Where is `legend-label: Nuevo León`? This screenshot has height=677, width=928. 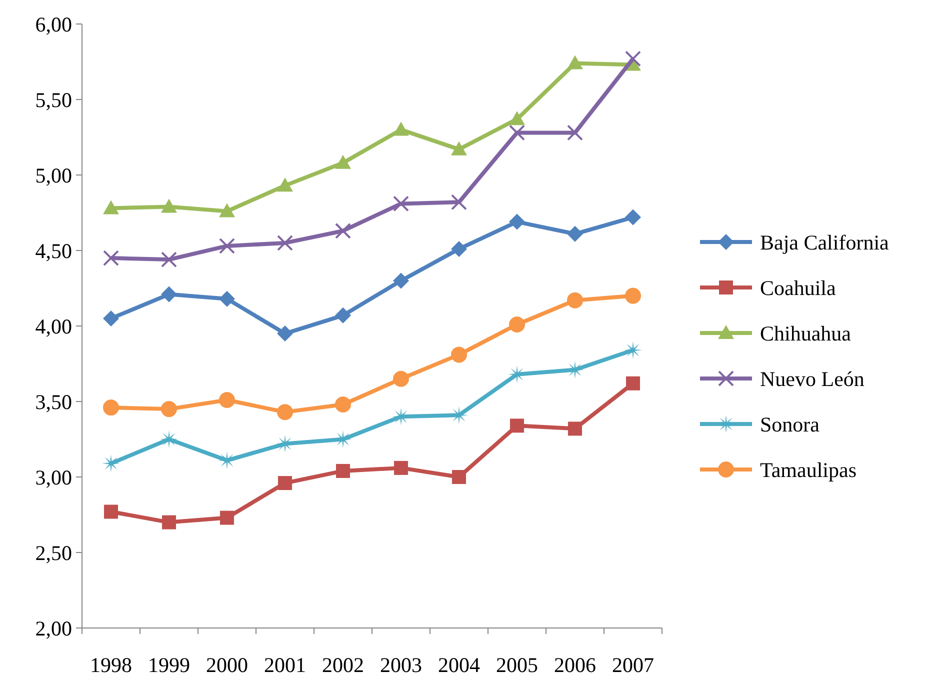 legend-label: Nuevo León is located at coordinates (812, 378).